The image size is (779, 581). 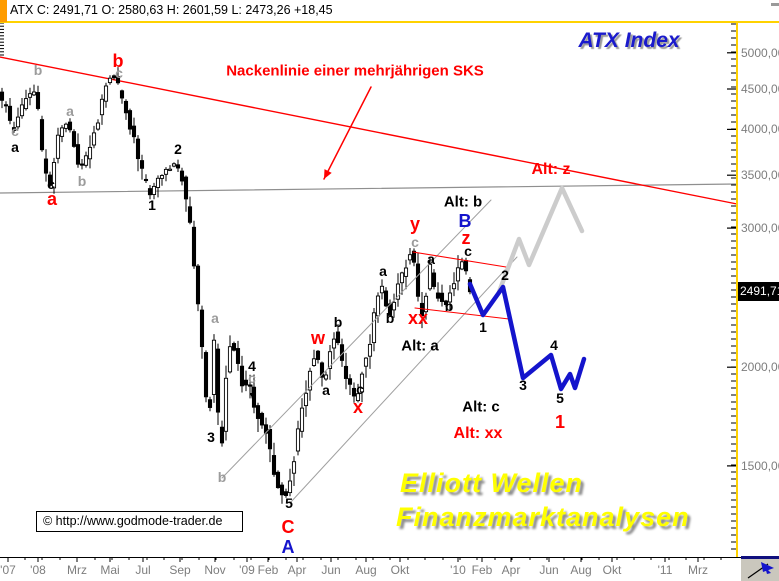 What do you see at coordinates (180, 570) in the screenshot?
I see `time-axis-label: Sep` at bounding box center [180, 570].